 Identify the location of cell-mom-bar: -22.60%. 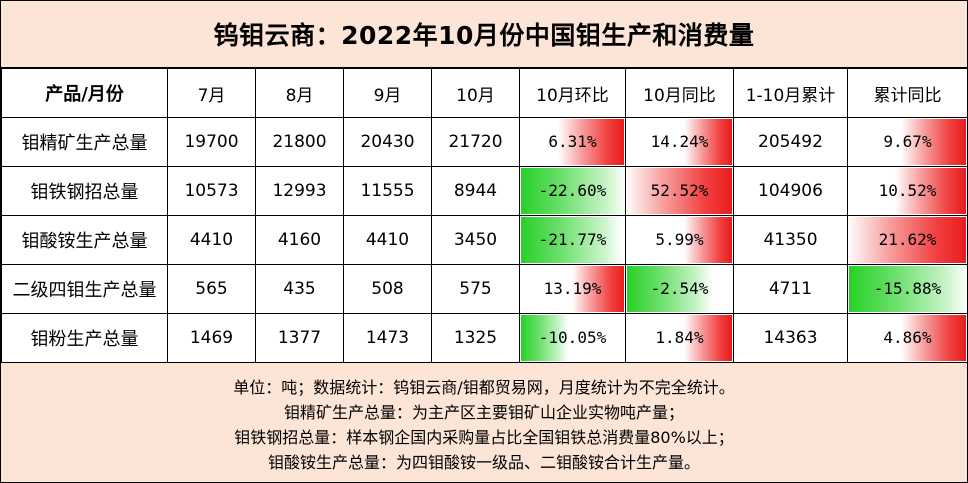
(572, 191).